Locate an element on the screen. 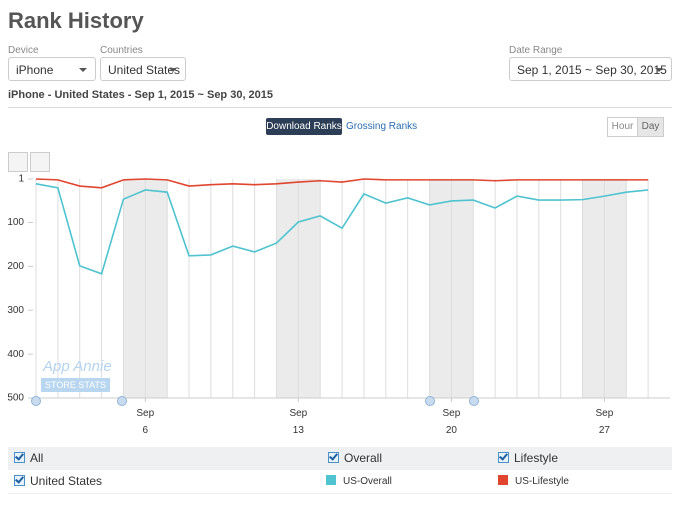  y-tick-label: 500 is located at coordinates (15, 398).